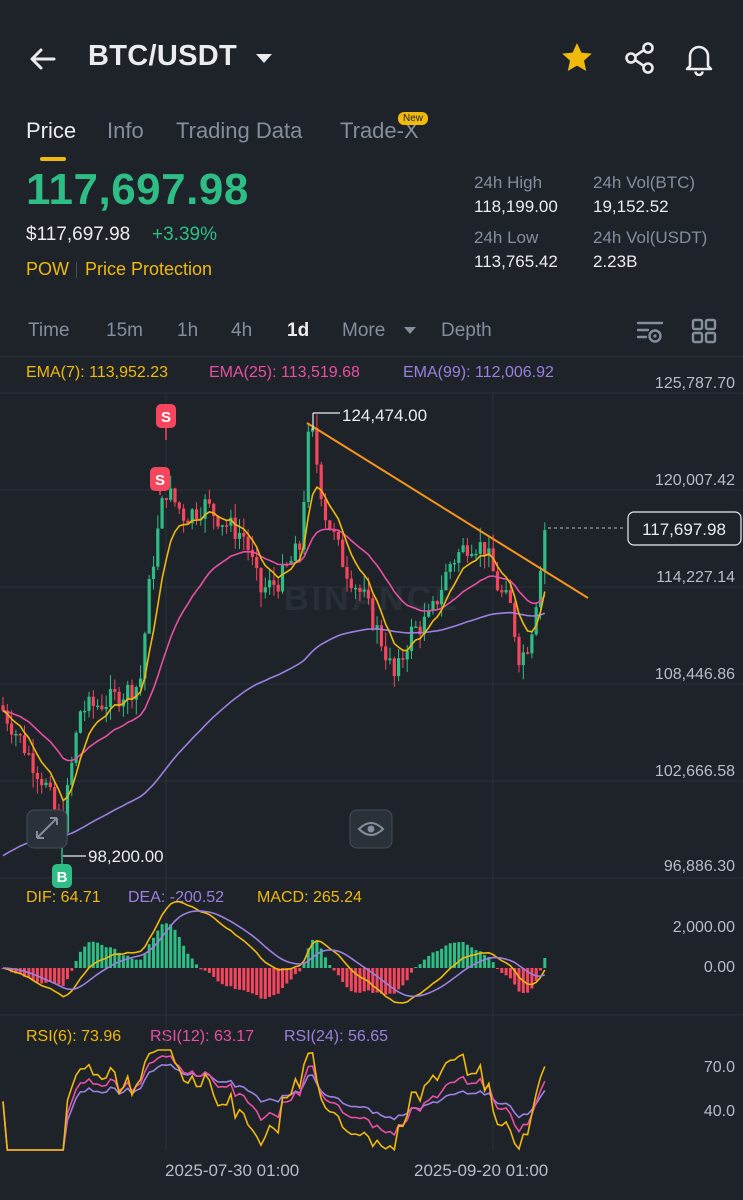 The height and width of the screenshot is (1200, 743). Describe the element at coordinates (371, 829) in the screenshot. I see `eye-icon` at that location.